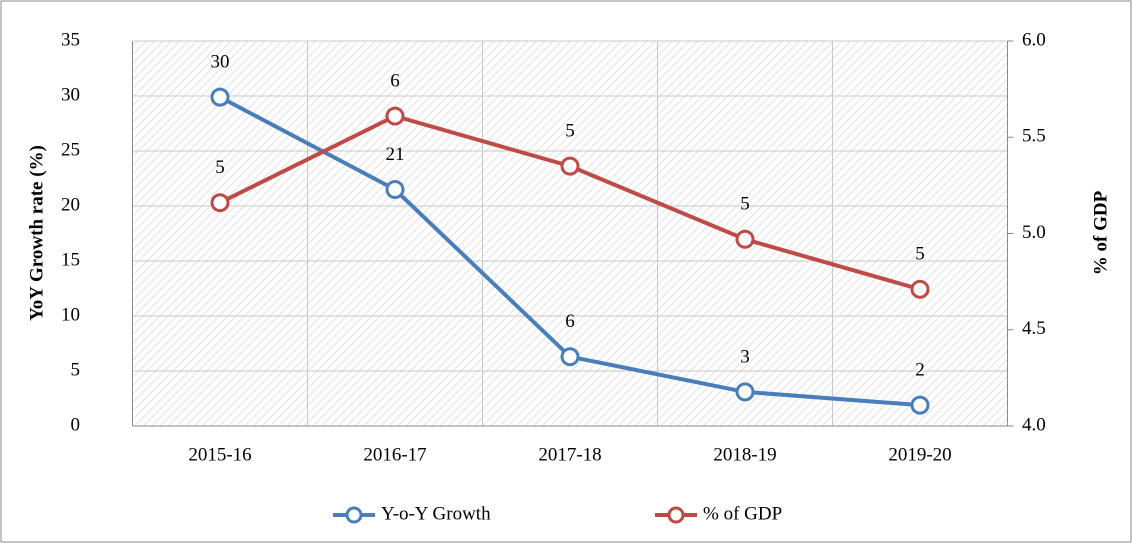 The height and width of the screenshot is (543, 1132). I want to click on x-tick-label: 2016-17, so click(394, 454).